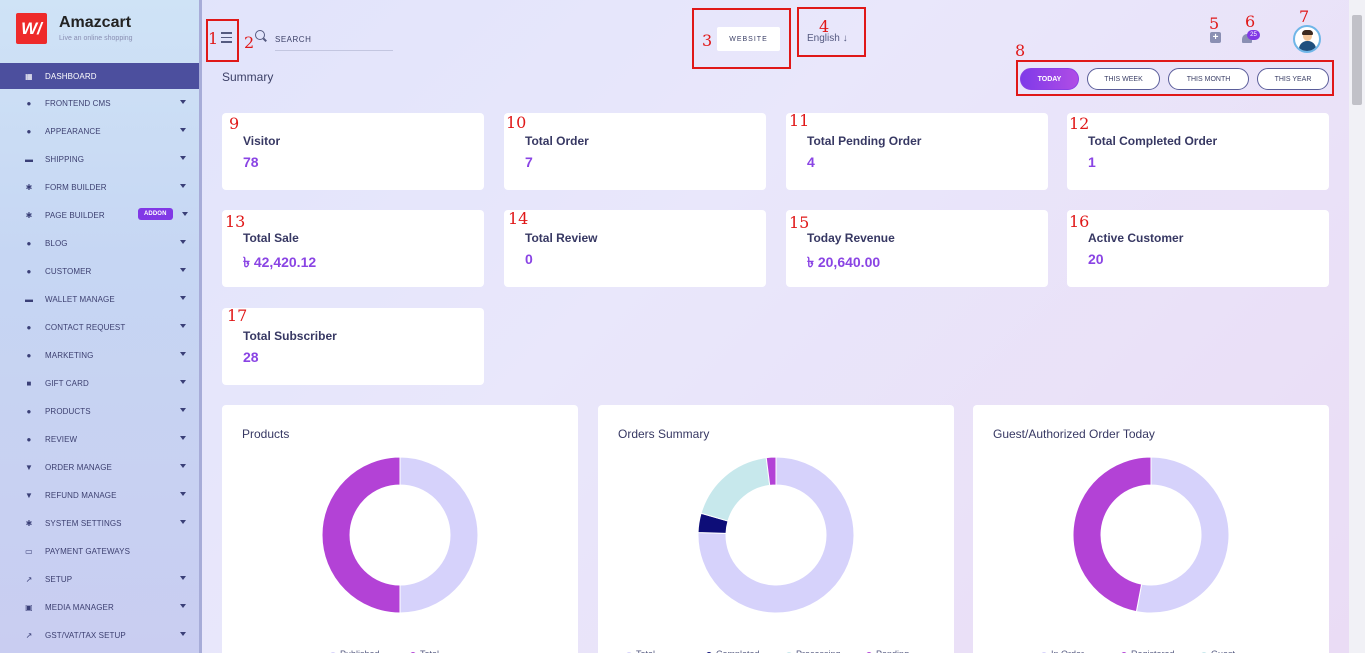  What do you see at coordinates (334, 40) in the screenshot?
I see `search-input` at bounding box center [334, 40].